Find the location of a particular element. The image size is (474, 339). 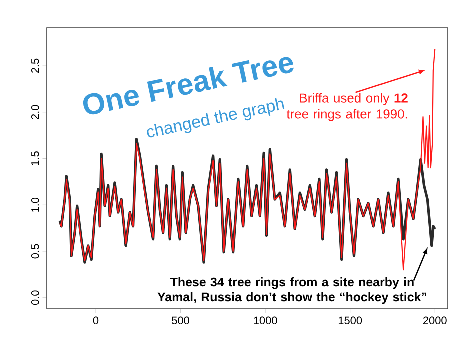

annotation: Briffa used only 12 tree rings after 1990. is located at coordinates (347, 107).